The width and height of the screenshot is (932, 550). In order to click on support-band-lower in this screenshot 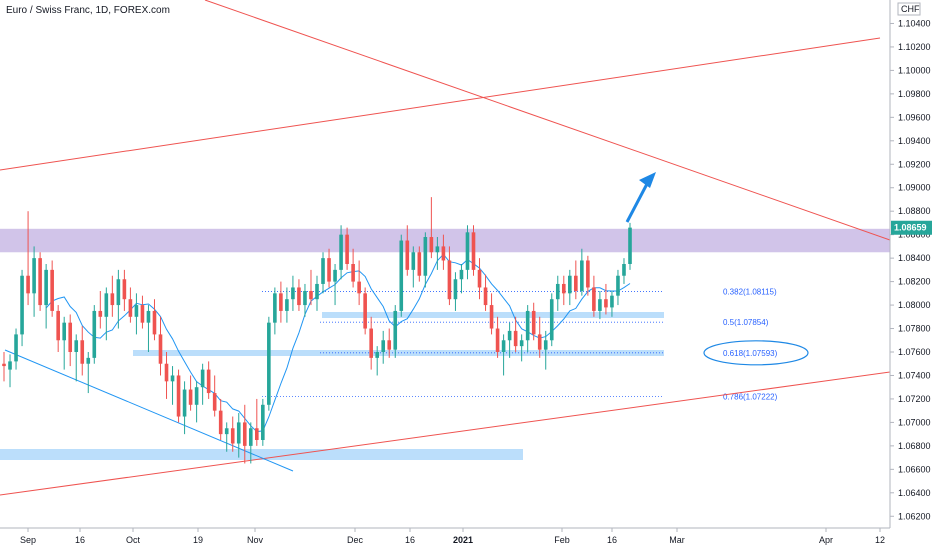, I will do `click(261, 454)`.